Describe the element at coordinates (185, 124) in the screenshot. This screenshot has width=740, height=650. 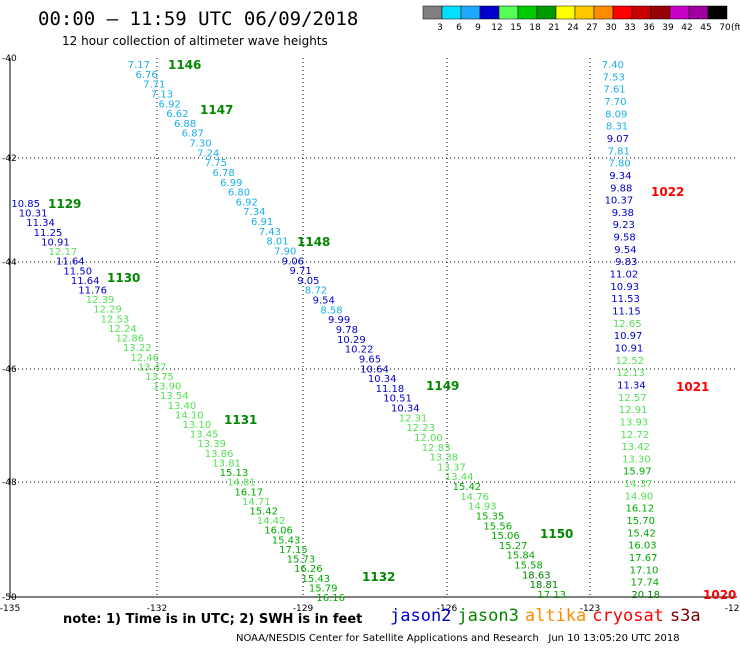
I see `swh-value: 6.88` at that location.